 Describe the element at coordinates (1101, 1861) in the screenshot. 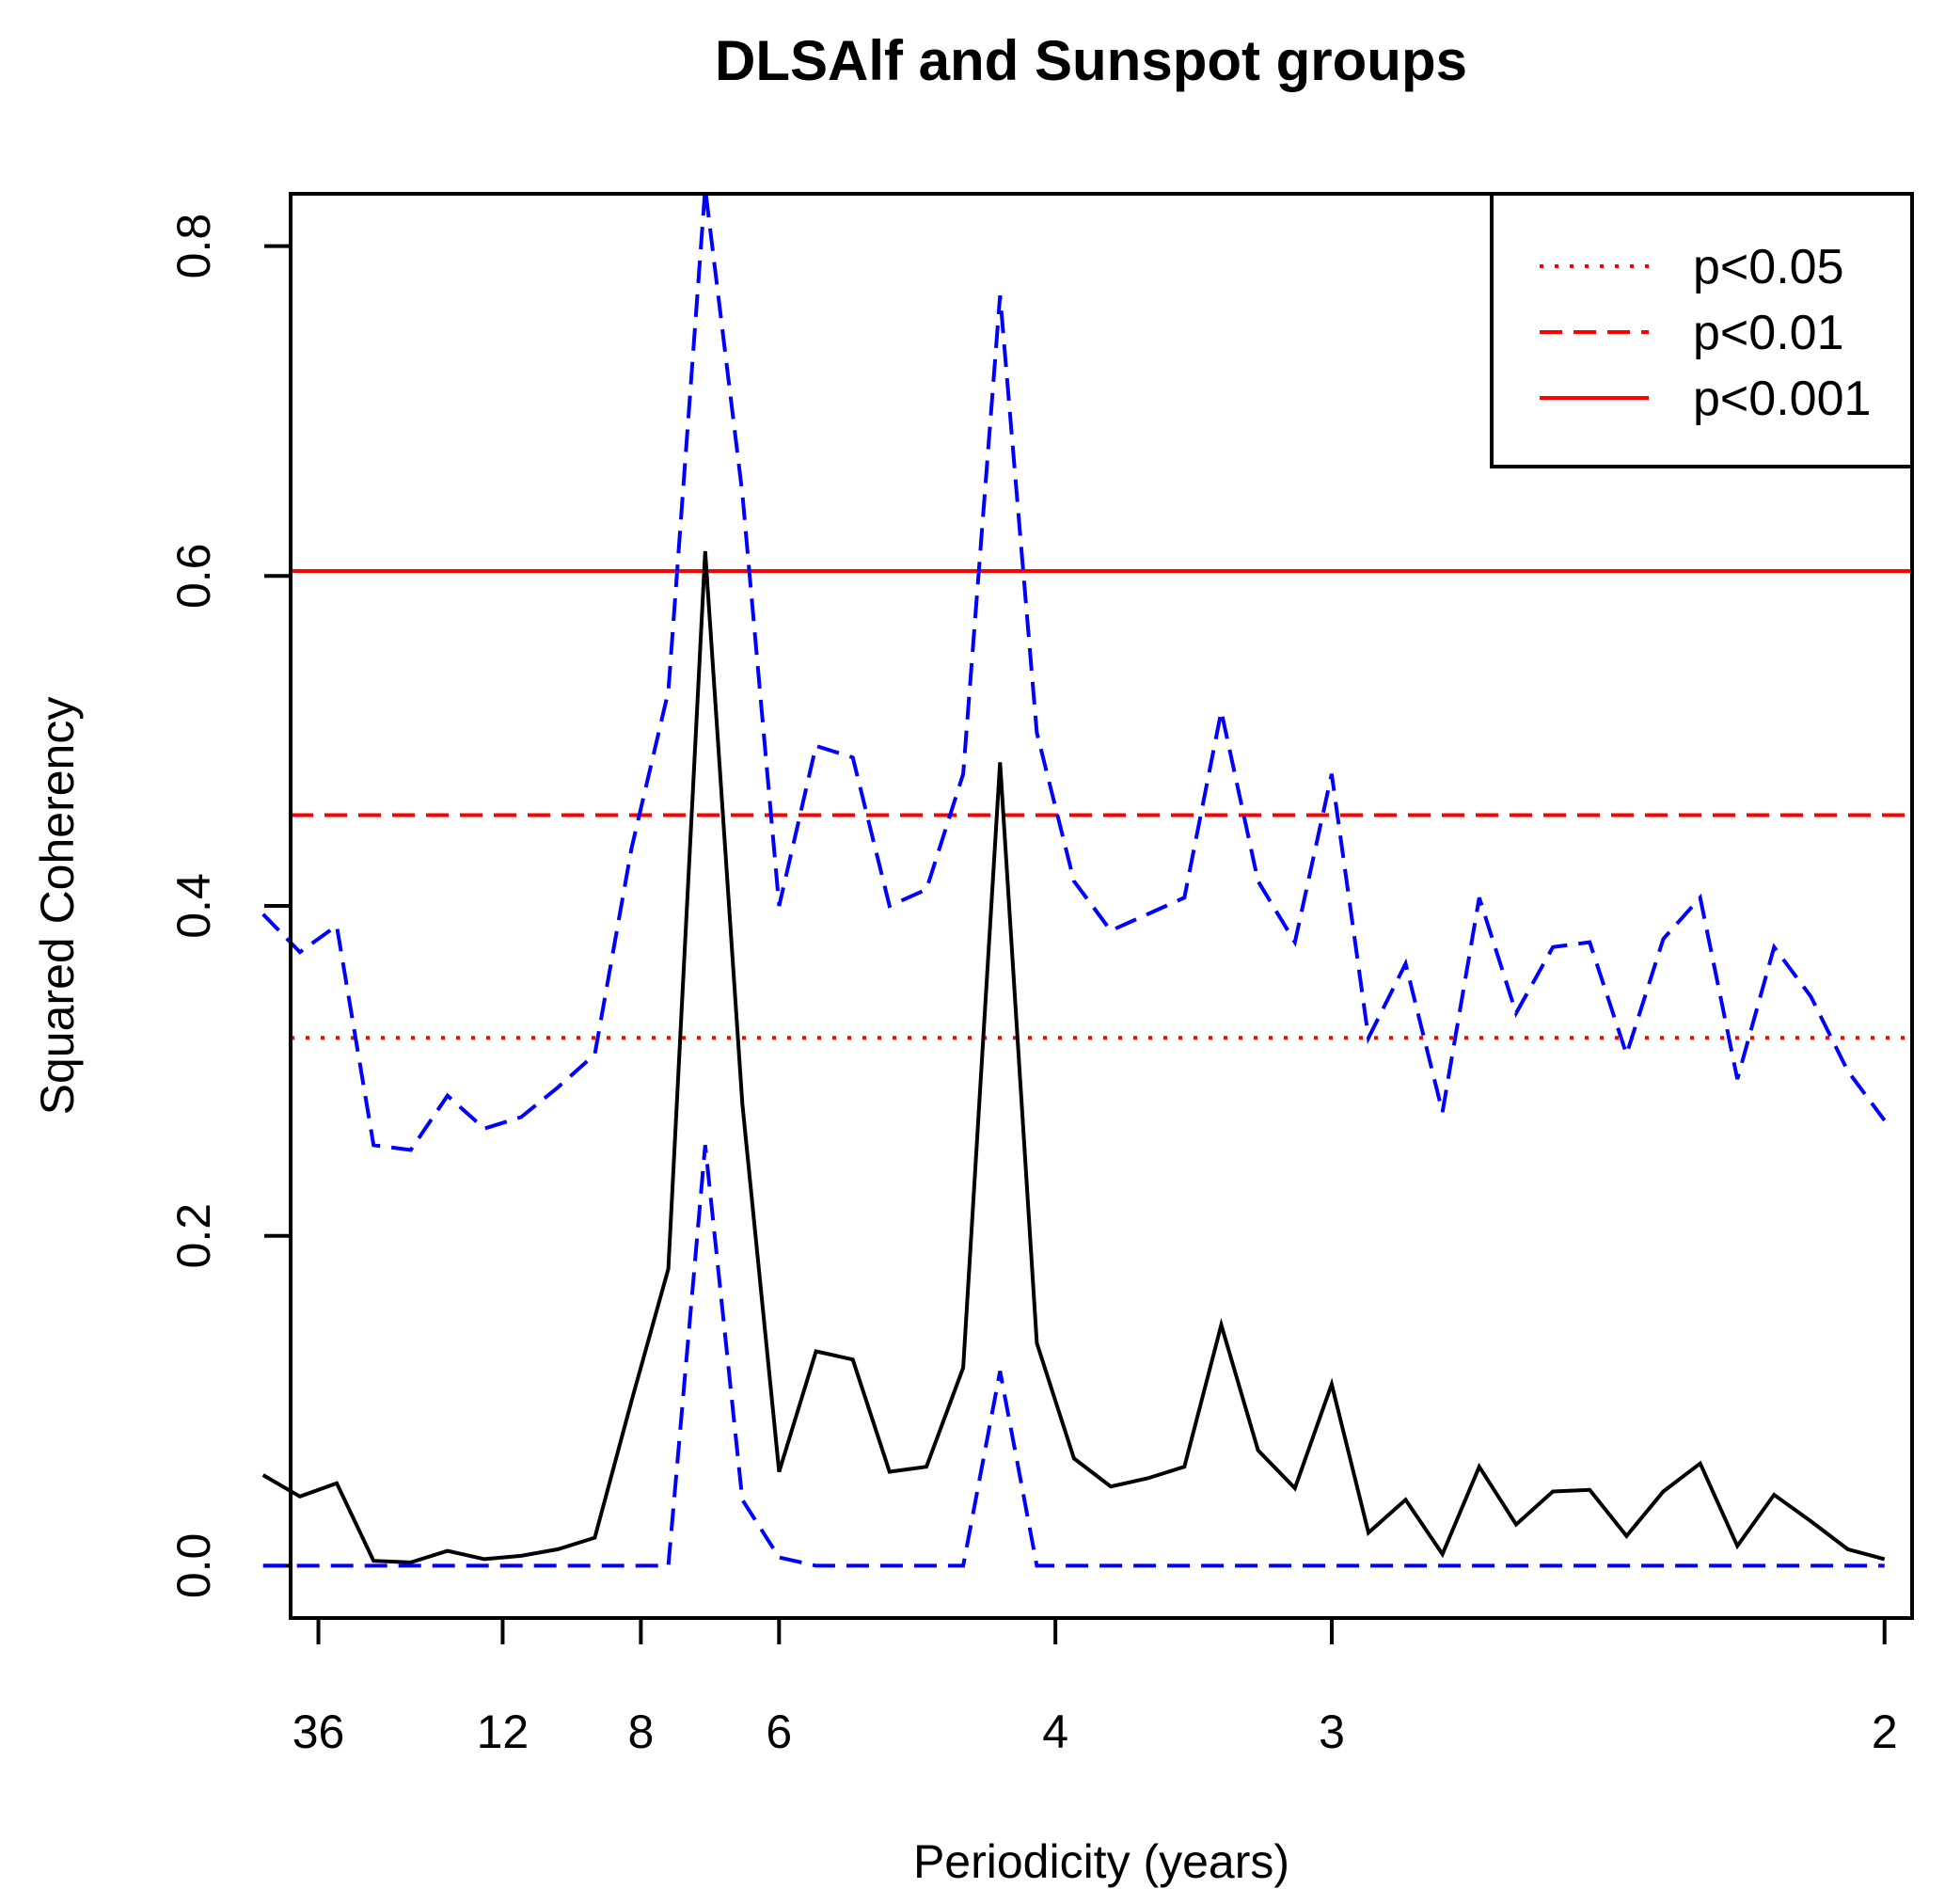

I see `x-axis-label: Periodicity (years)` at that location.